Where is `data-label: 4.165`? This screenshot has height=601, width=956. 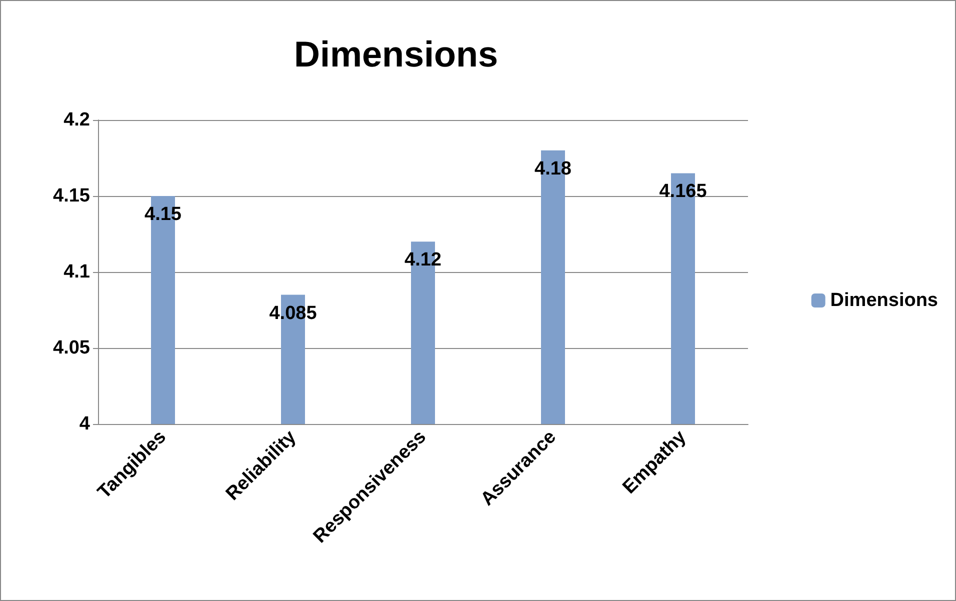
data-label: 4.165 is located at coordinates (683, 191).